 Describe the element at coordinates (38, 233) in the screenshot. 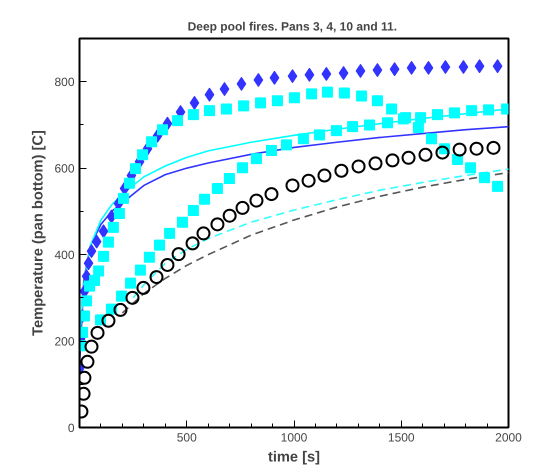

I see `y-axis-title: Temperature (pan bottom) [C]` at that location.